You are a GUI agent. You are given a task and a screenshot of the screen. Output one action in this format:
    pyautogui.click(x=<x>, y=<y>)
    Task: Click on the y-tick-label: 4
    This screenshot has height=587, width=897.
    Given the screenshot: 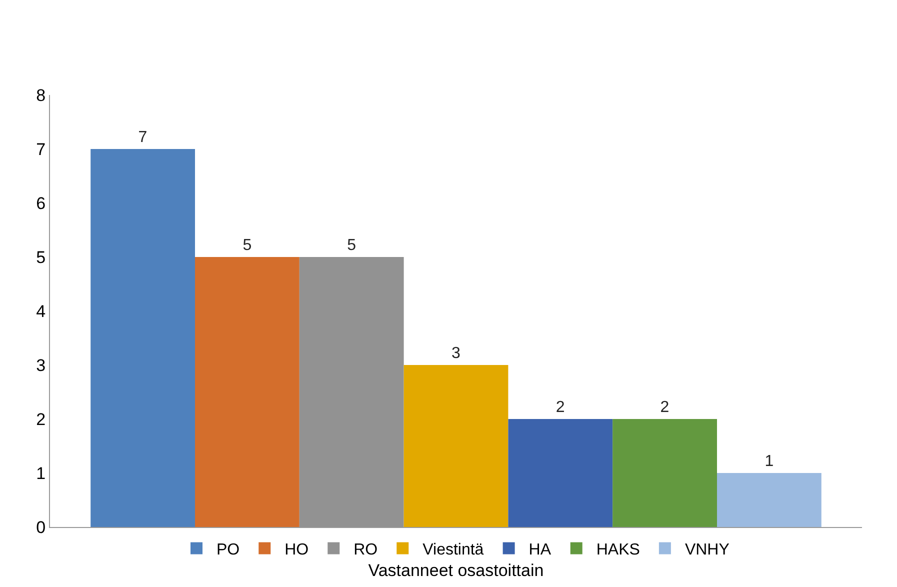 What is the action you would take?
    pyautogui.click(x=41, y=311)
    